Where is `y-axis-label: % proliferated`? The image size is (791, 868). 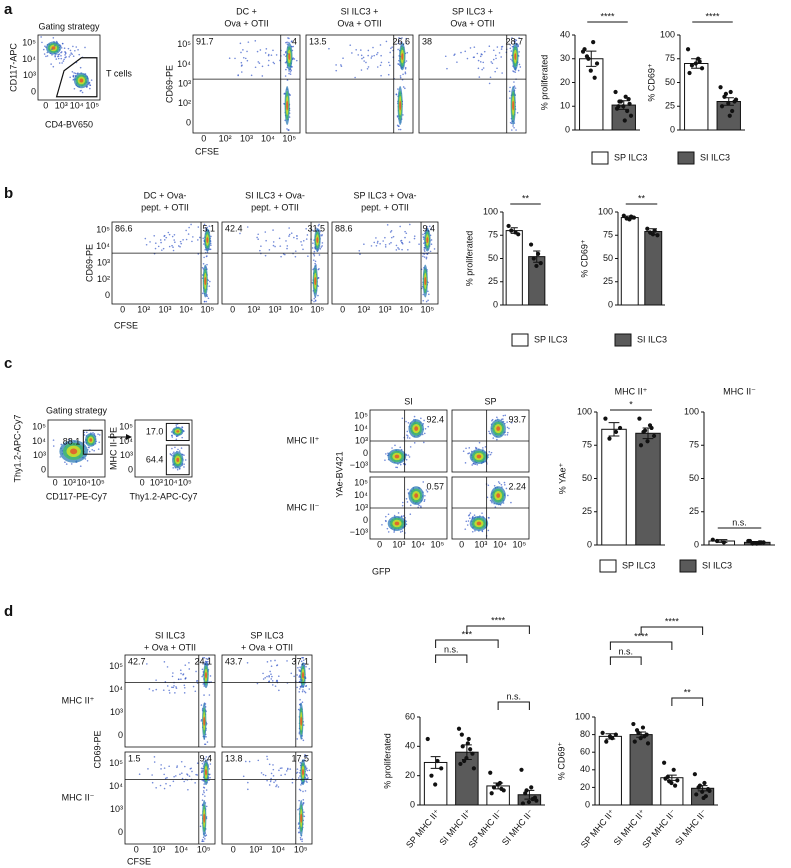
y-axis-label: % proliferated is located at coordinates (544, 83).